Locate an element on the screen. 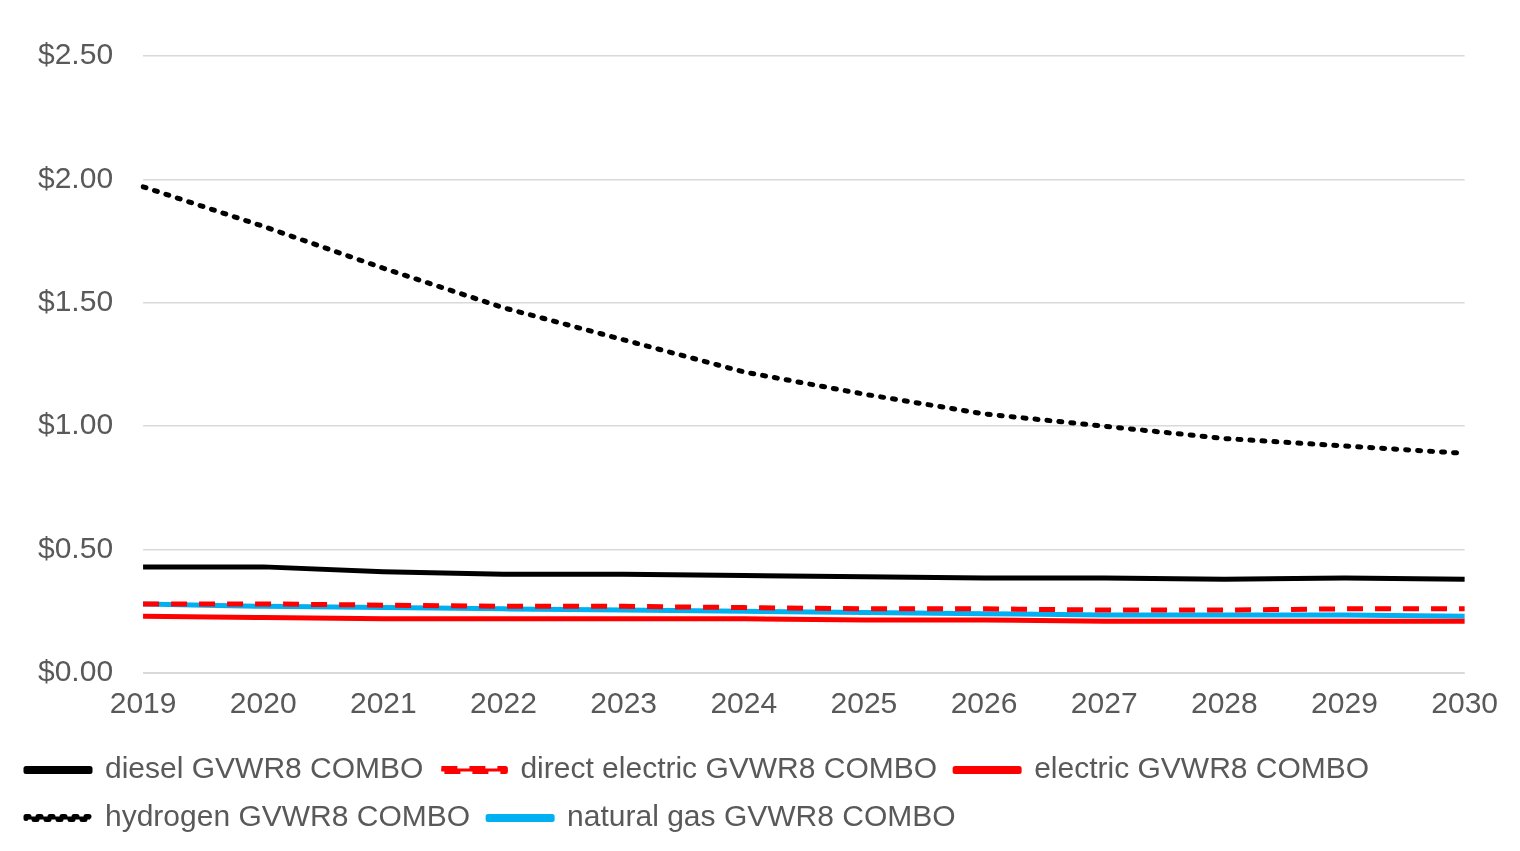 This screenshot has height=851, width=1520. legend-label: electric GVWR8 COMBO is located at coordinates (1202, 768).